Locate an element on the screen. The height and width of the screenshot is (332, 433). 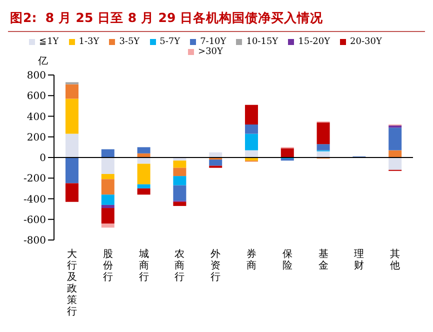
y-tick-label: 200 is located at coordinates (36, 138).